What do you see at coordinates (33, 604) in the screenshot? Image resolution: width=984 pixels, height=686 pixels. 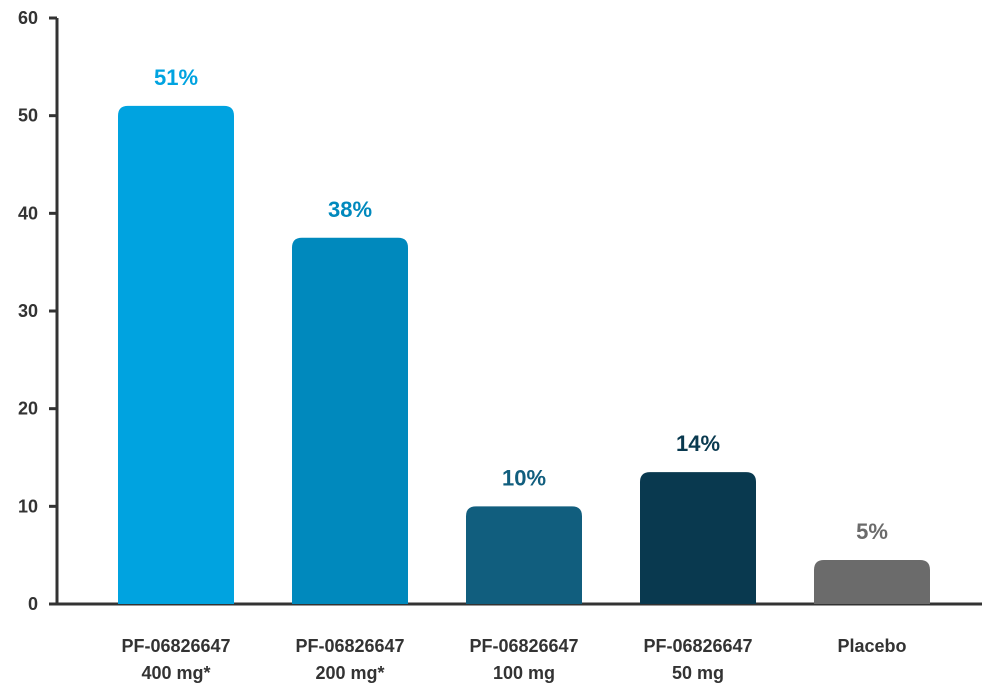 I see `y-tick-label: 0` at bounding box center [33, 604].